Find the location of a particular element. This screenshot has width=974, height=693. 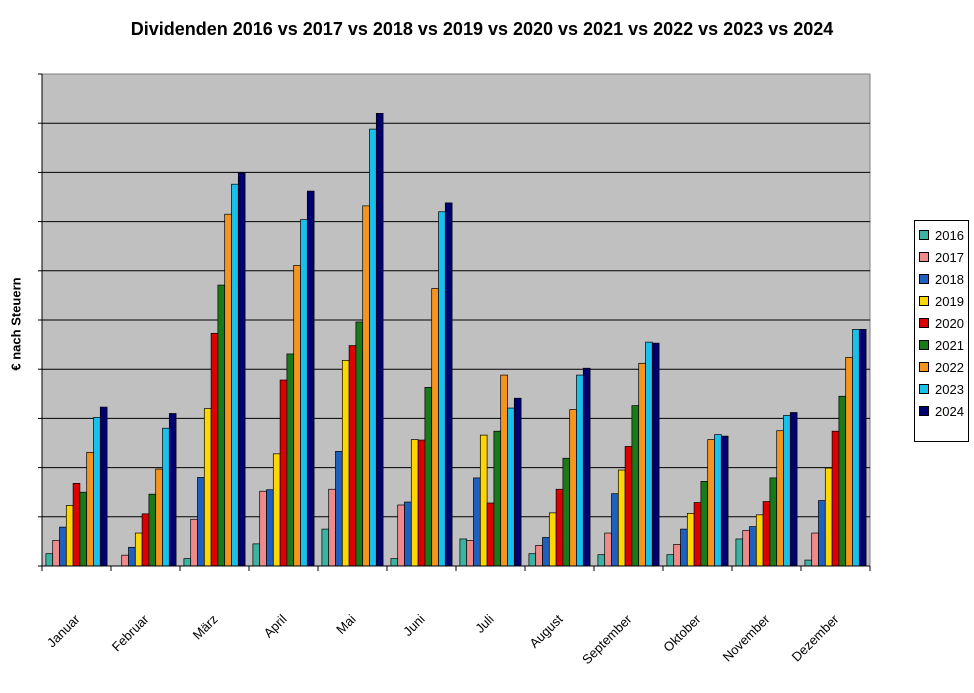

legend-label: 2024 is located at coordinates (949, 411).